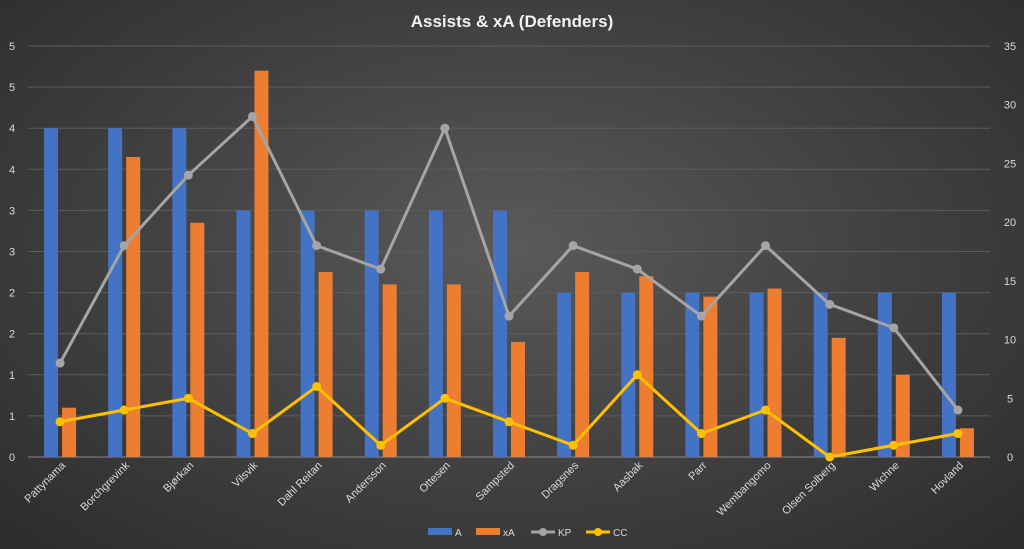 This screenshot has width=1024, height=549. What do you see at coordinates (512, 21) in the screenshot?
I see `chart-title: Assists & xA (Defenders)` at bounding box center [512, 21].